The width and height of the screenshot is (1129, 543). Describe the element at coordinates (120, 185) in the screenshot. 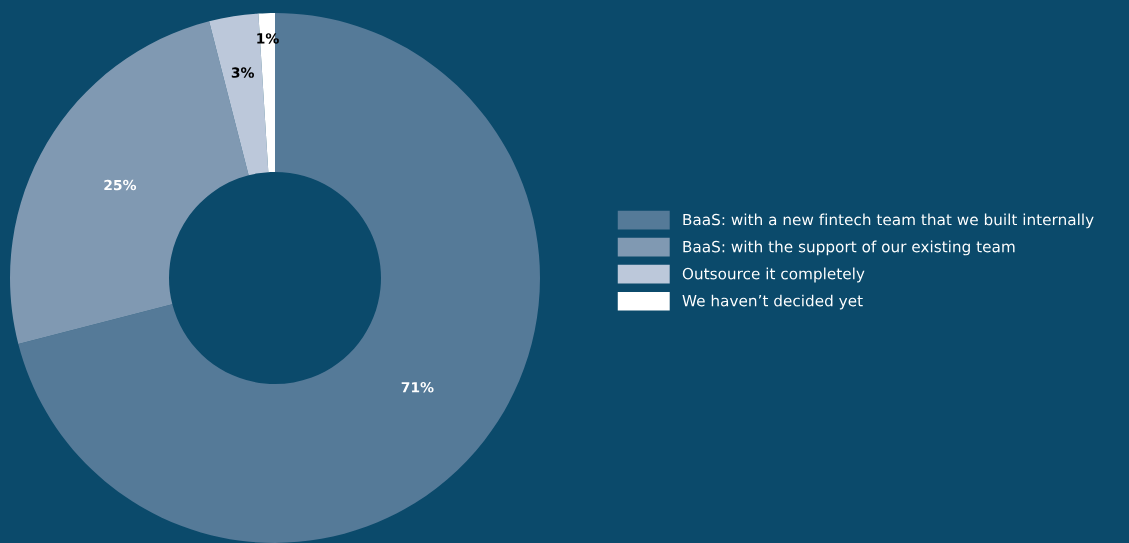

I see `data-label: 25%` at that location.